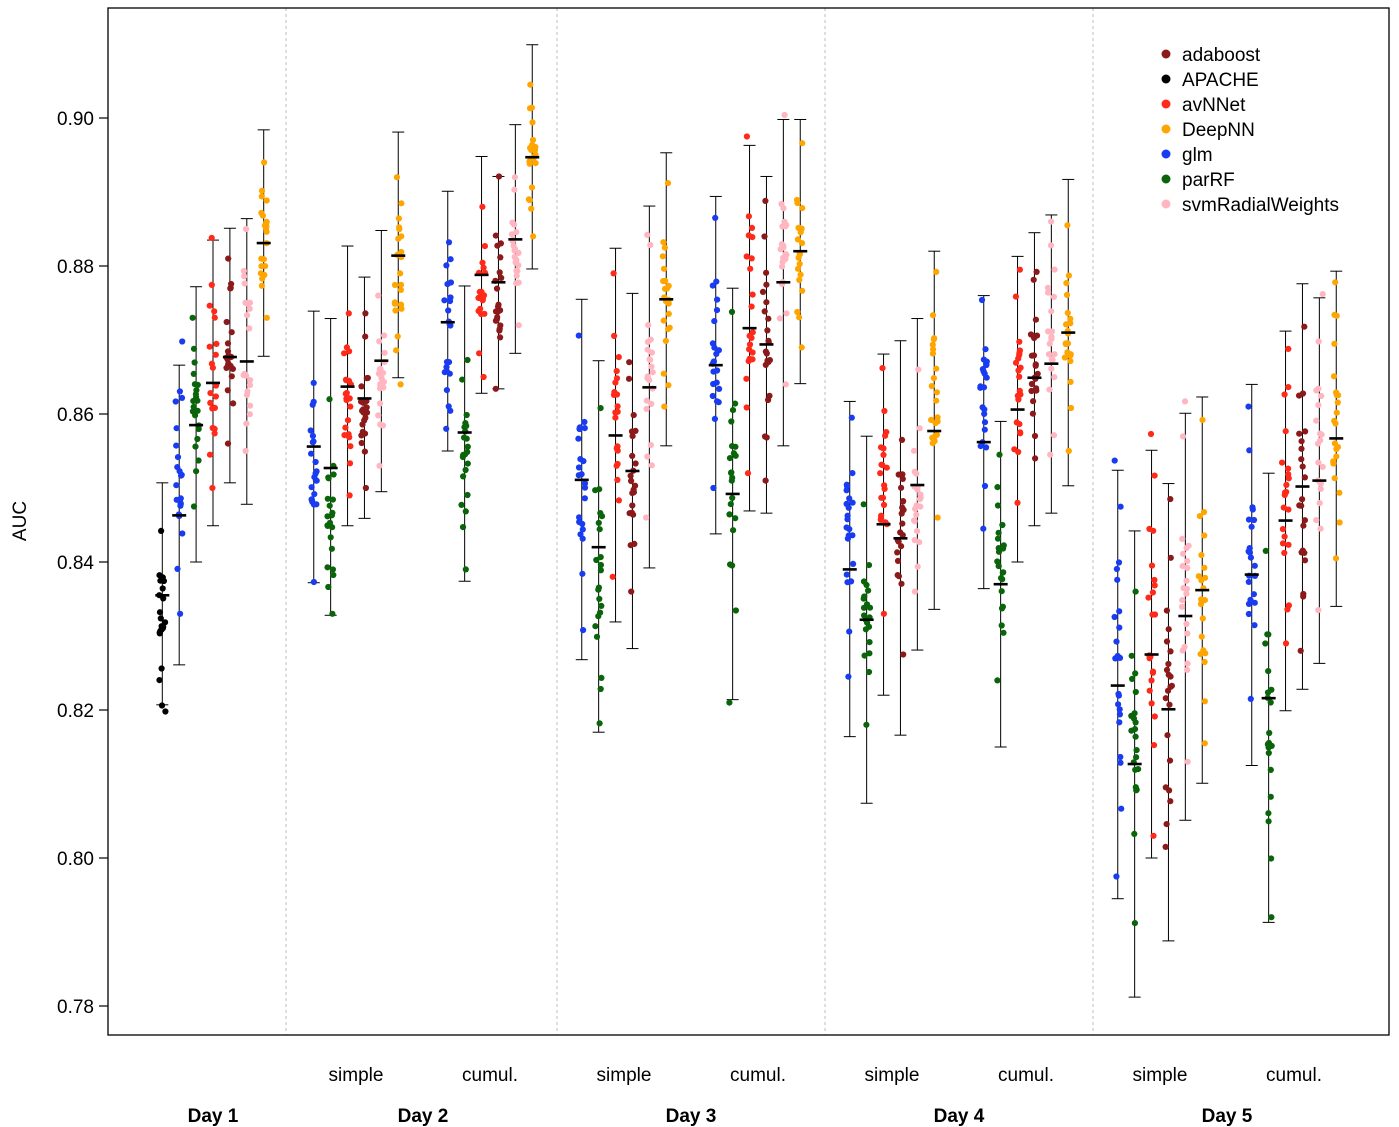 Image resolution: width=1399 pixels, height=1127 pixels. I want to click on legend-label: adaboost, so click(1221, 55).